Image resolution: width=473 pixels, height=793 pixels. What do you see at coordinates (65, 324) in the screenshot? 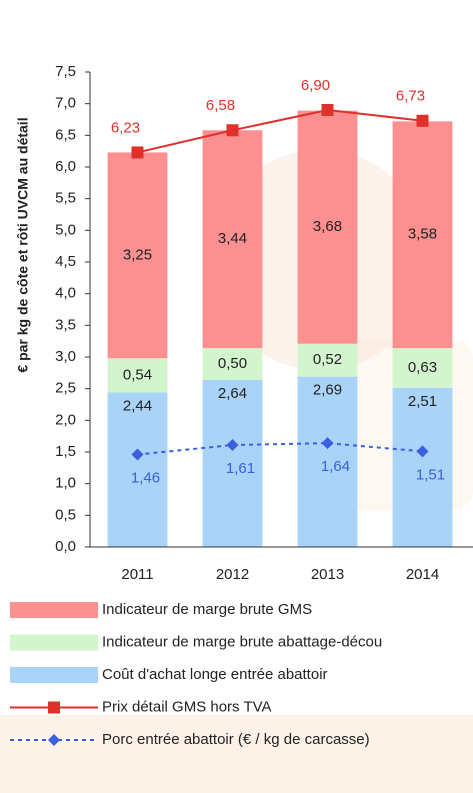
I see `y-tick-label: 3,5` at bounding box center [65, 324].